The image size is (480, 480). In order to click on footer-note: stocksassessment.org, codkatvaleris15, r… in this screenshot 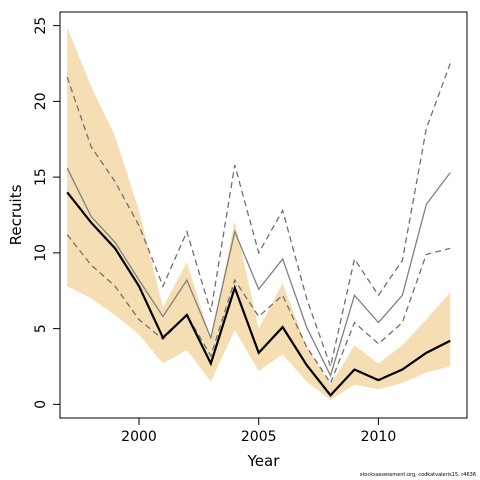, I will do `click(417, 475)`.